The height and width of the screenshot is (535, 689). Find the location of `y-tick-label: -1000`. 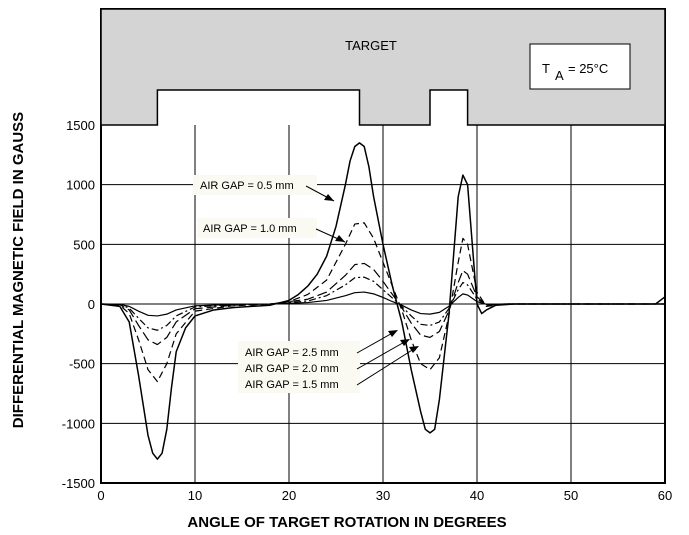

y-tick-label: -1000 is located at coordinates (78, 423).